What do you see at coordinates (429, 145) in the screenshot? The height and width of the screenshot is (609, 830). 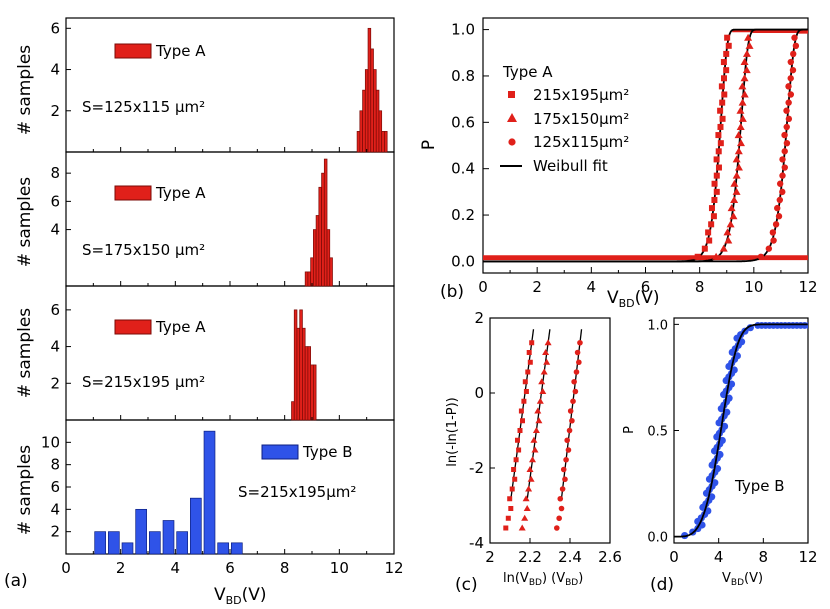 I see `panel-b-ylabel: P` at bounding box center [429, 145].